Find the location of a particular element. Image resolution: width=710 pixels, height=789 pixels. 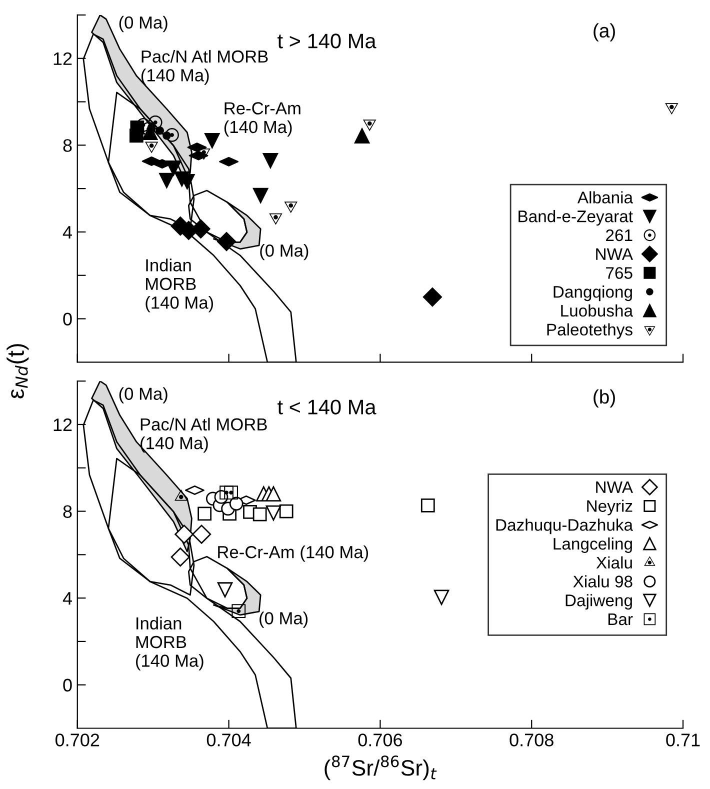

legend-label: Xialu 98 is located at coordinates (602, 581).